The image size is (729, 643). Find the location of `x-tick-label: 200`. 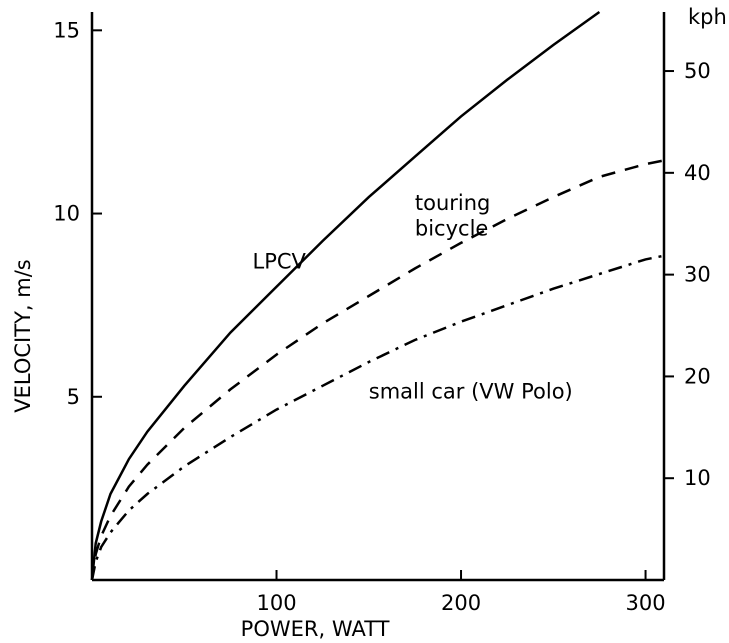

x-tick-label: 200 is located at coordinates (461, 603).